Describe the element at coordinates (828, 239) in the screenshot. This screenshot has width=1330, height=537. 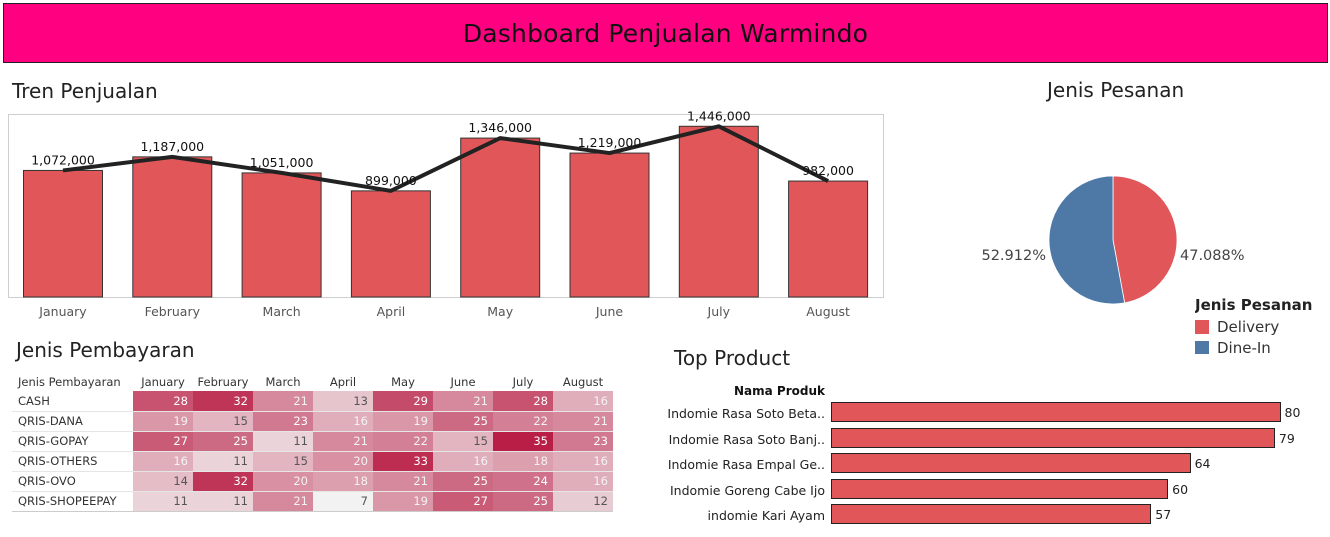
I see `trend-bar-august` at that location.